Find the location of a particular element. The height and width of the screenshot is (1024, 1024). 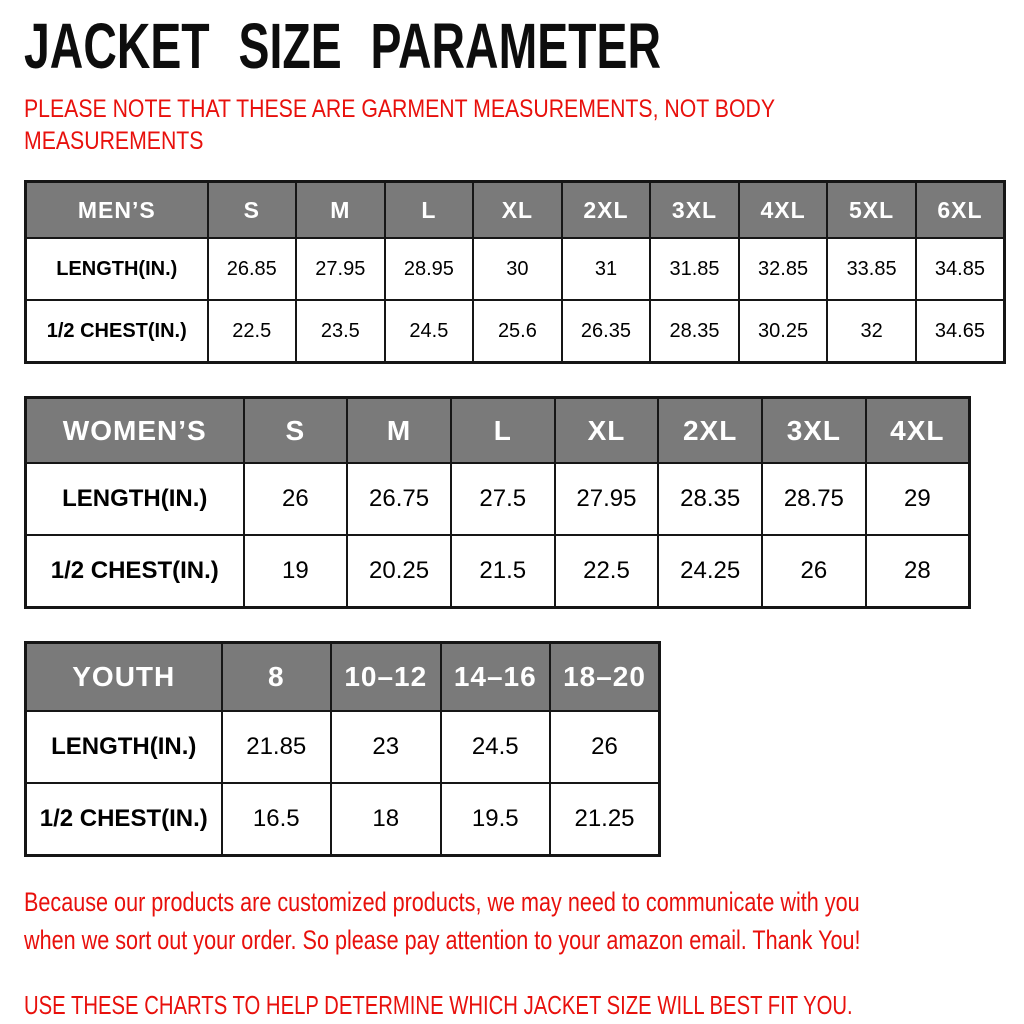

table-title-mens: MEN’S is located at coordinates (116, 210).